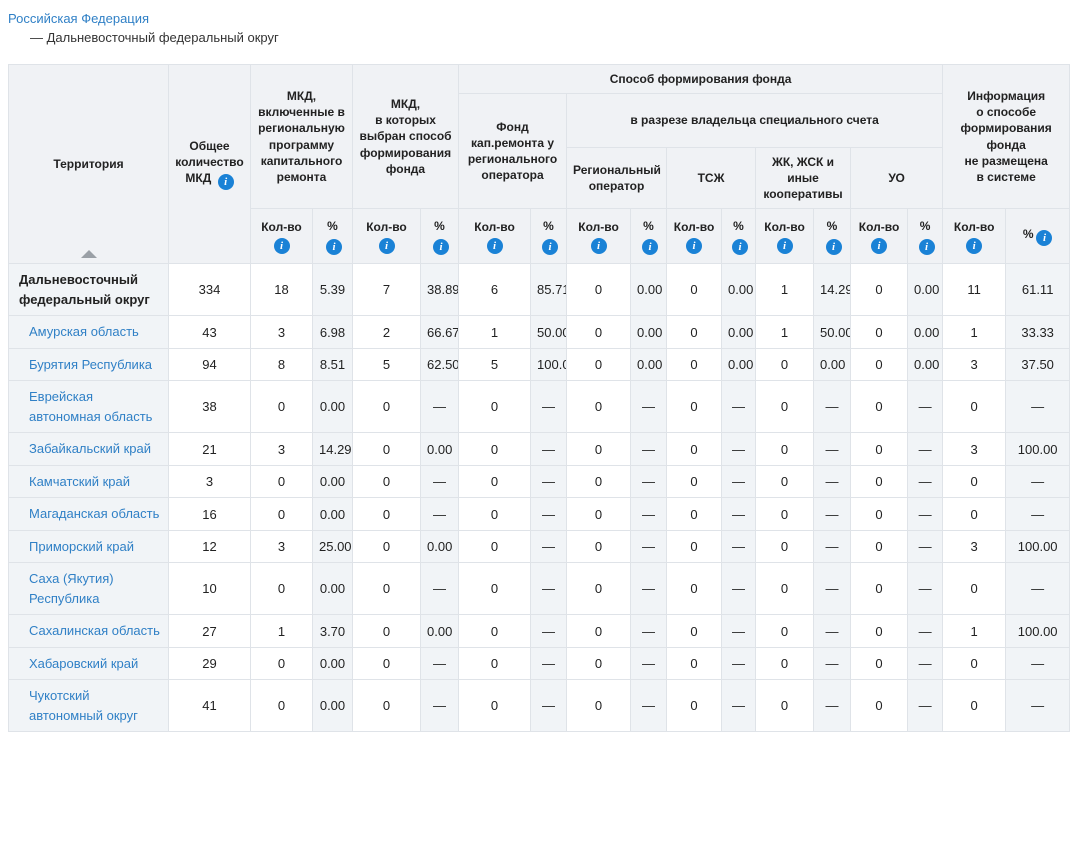 The image size is (1077, 860). Describe the element at coordinates (84, 289) in the screenshot. I see `territory-label: Дальневосточный федеральный округ` at that location.